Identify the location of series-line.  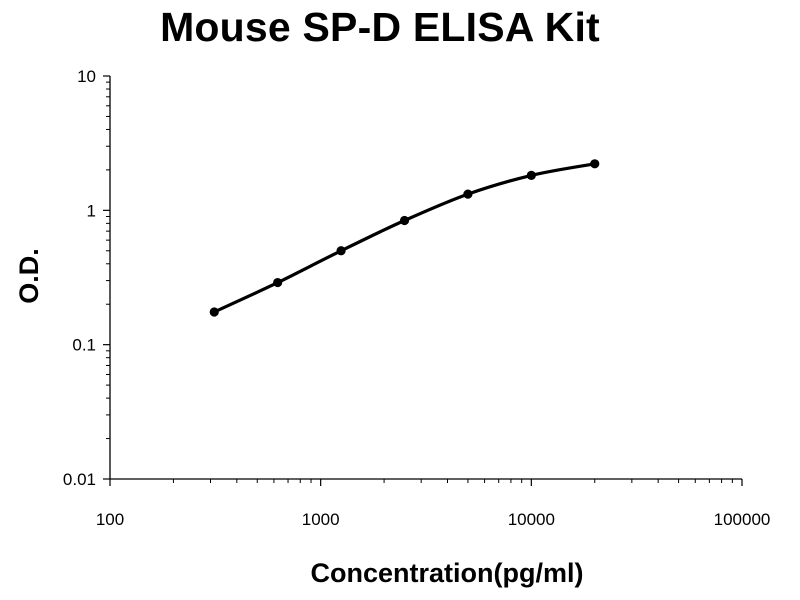
(404, 238).